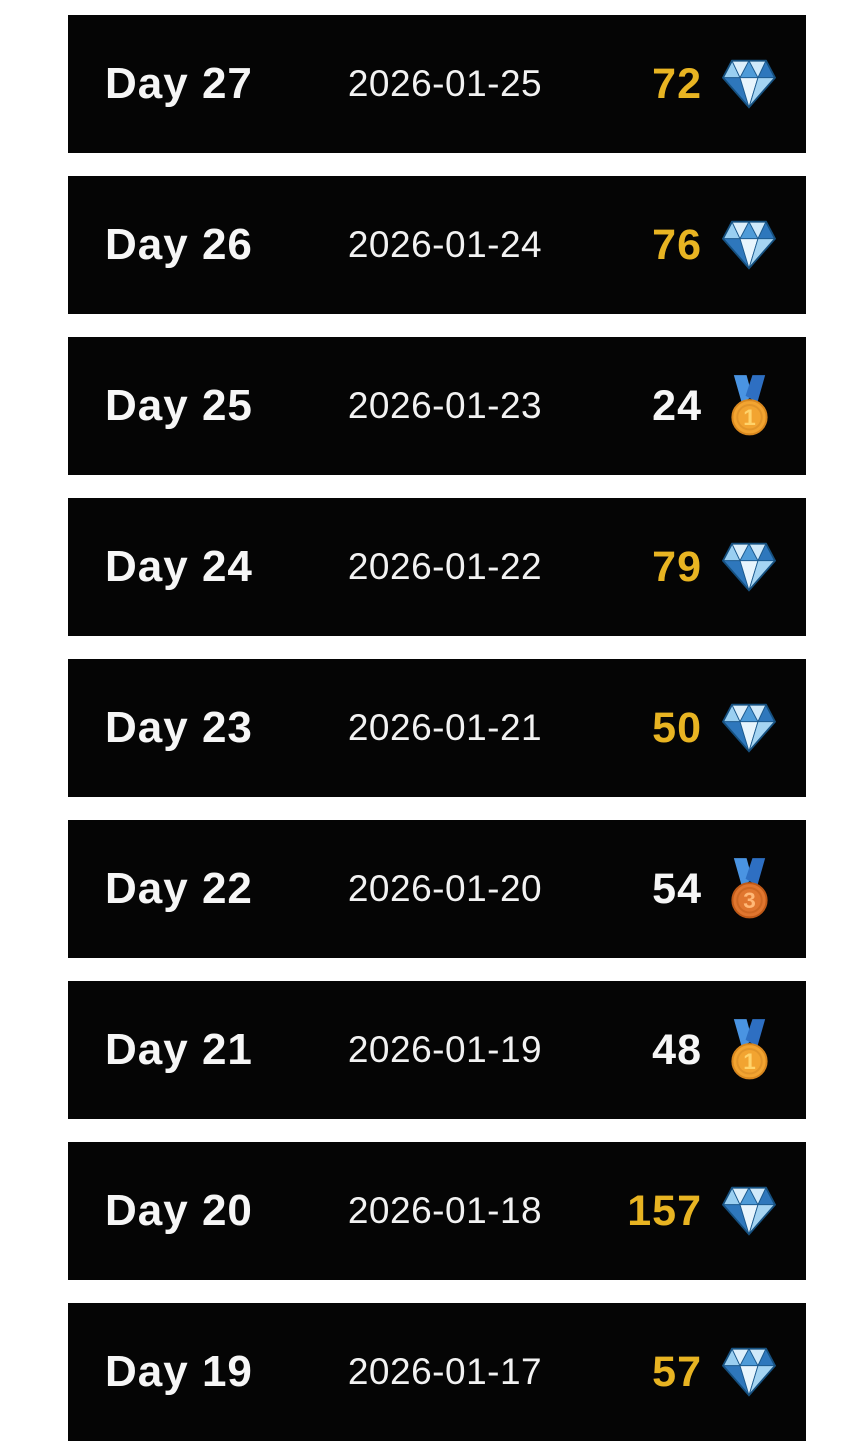 This screenshot has width=857, height=1452. I want to click on score-group: 48, so click(688, 1050).